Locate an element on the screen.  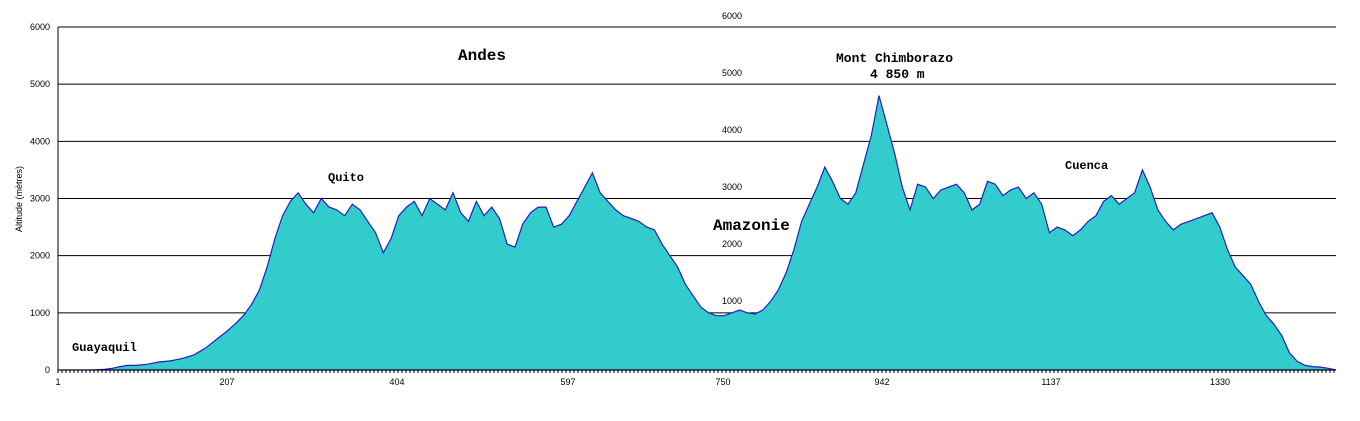
annotation-peak-alt: 4 850 m is located at coordinates (897, 74).